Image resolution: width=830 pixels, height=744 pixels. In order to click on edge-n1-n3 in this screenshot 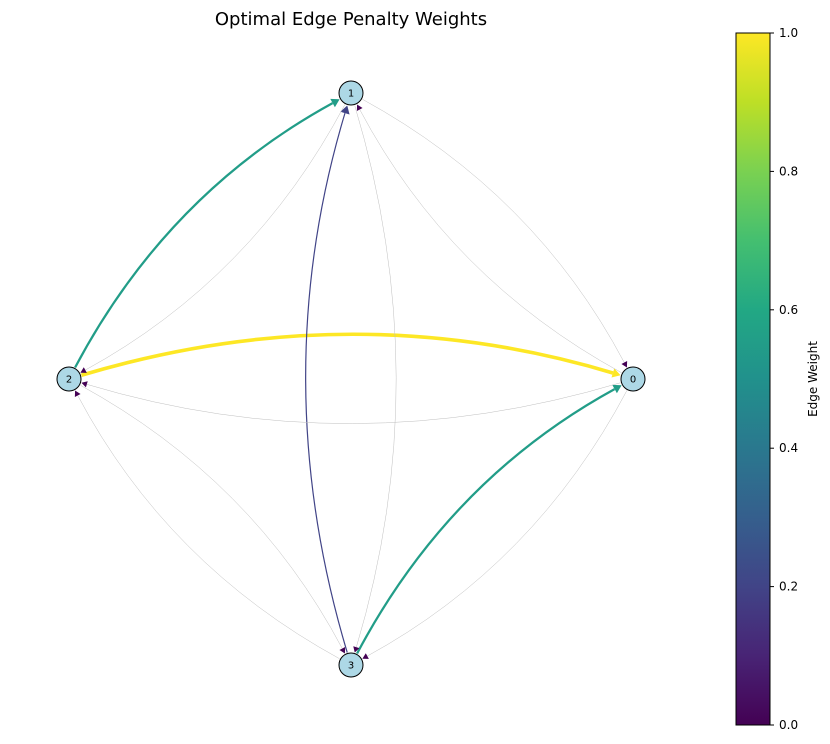, I will do `click(375, 379)`.